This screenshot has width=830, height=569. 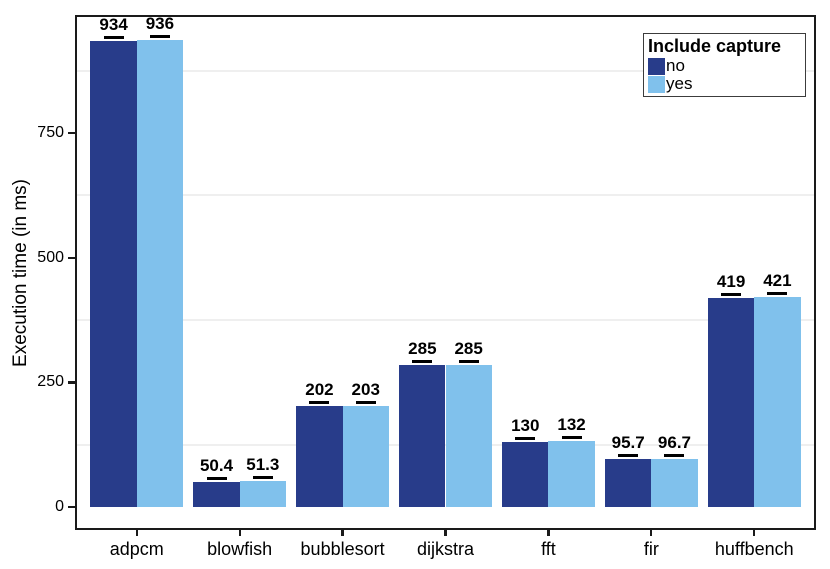 What do you see at coordinates (651, 549) in the screenshot?
I see `x-tick-label: fir` at bounding box center [651, 549].